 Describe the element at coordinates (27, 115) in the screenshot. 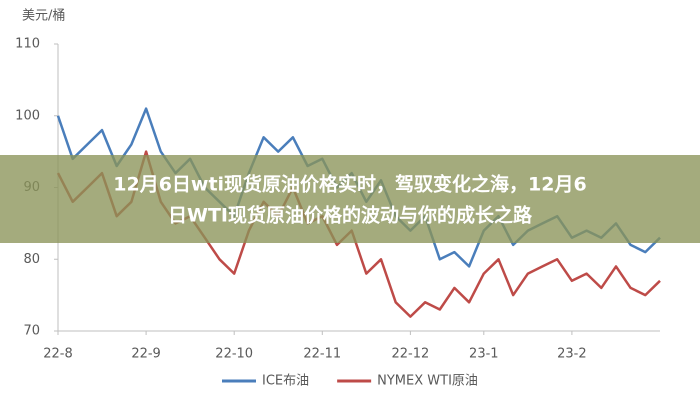

I see `y-tick-label: 100` at that location.